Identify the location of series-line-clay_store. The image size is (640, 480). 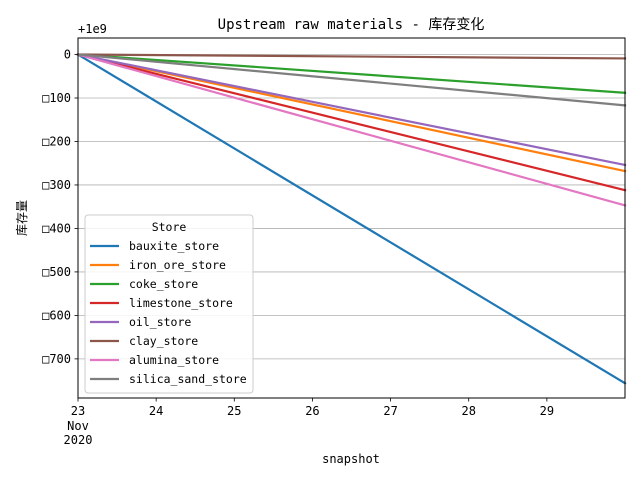
(351, 56).